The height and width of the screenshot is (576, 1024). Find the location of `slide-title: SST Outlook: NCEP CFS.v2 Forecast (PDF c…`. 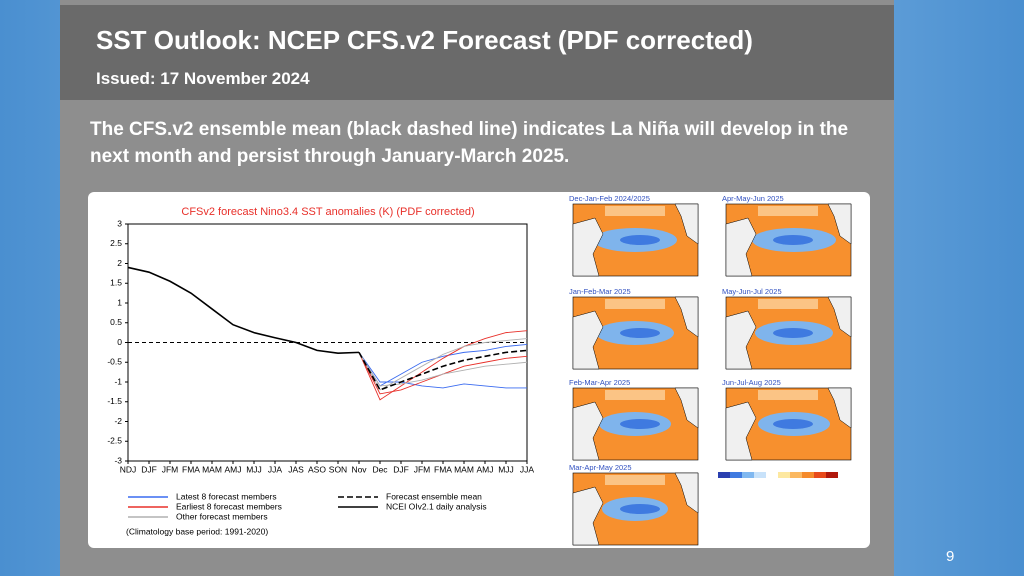

slide-title: SST Outlook: NCEP CFS.v2 Forecast (PDF c… is located at coordinates (424, 40).